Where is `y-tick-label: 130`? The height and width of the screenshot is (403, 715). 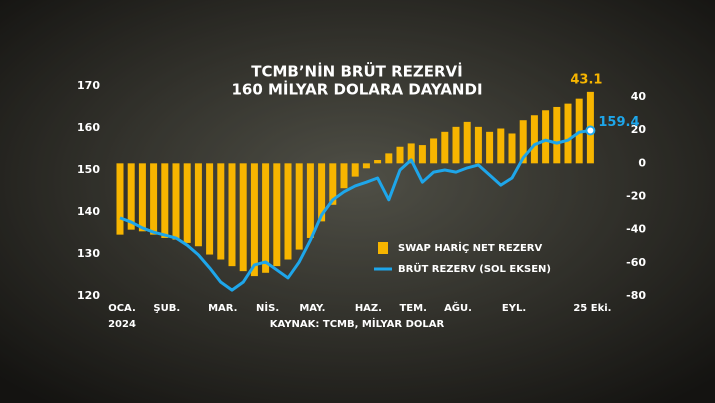
y-tick-label: 130 is located at coordinates (88, 253).